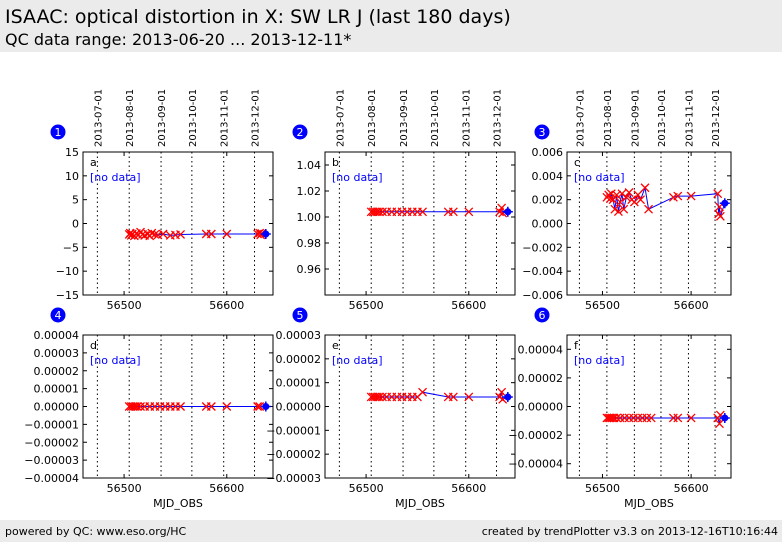 This screenshot has width=782, height=542. I want to click on y-tick-label: 0.00001, so click(57, 389).